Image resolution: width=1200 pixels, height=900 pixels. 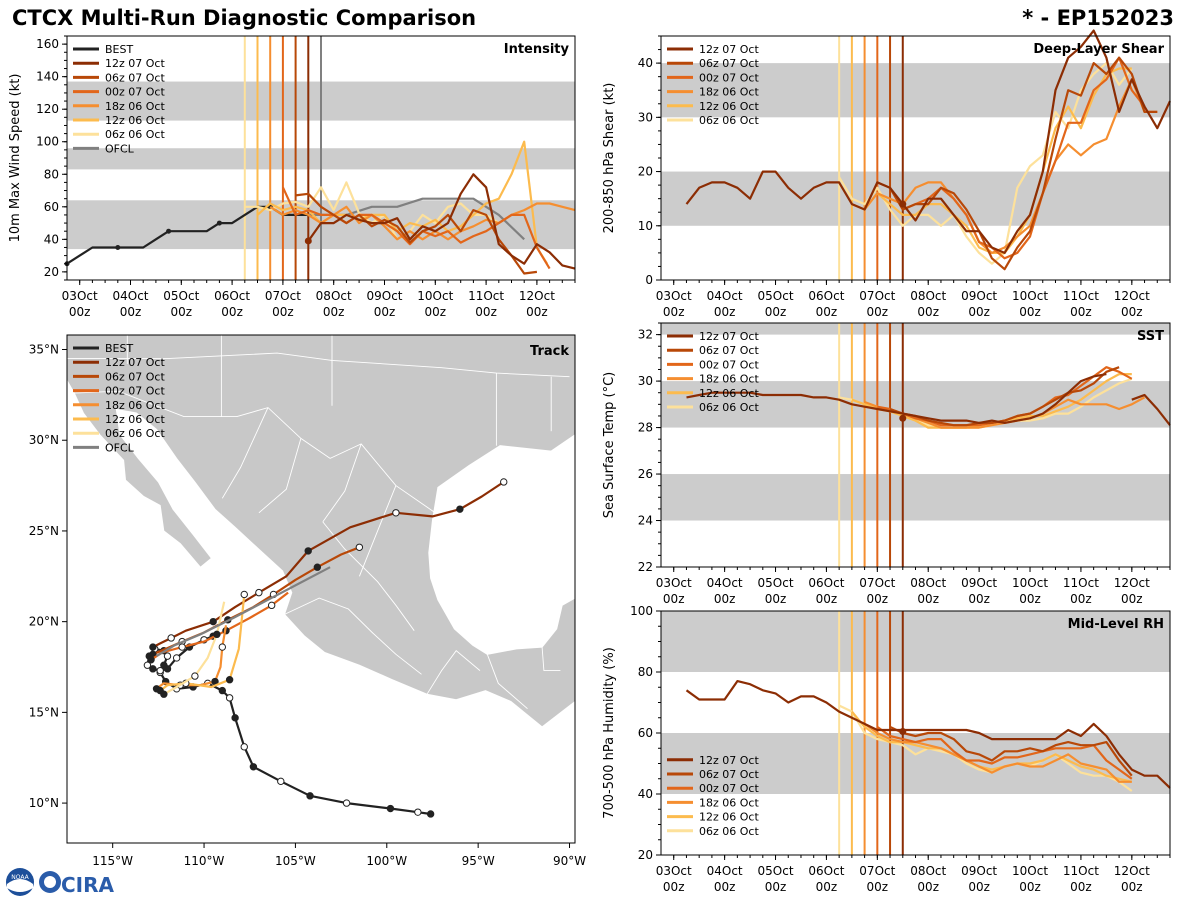 I want to click on y-tick-label: 40, so click(x=51, y=239).